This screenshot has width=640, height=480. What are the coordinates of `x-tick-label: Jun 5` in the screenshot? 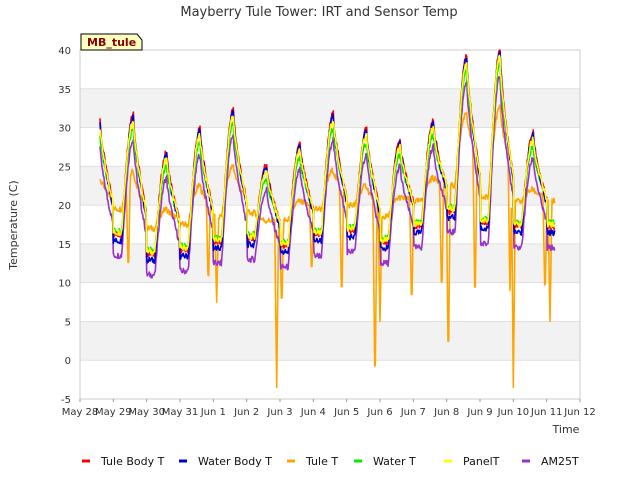 It's located at (346, 412).